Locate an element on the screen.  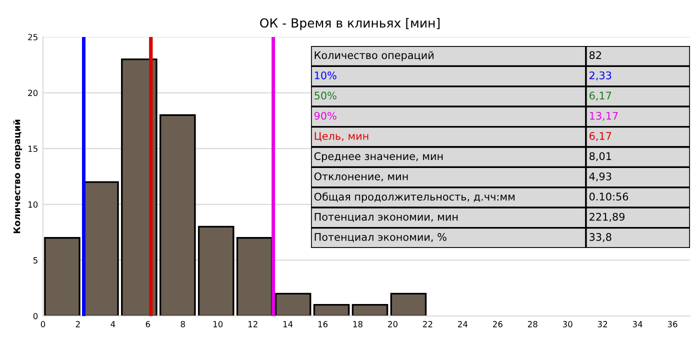
x-tick-label: 30 is located at coordinates (567, 324).